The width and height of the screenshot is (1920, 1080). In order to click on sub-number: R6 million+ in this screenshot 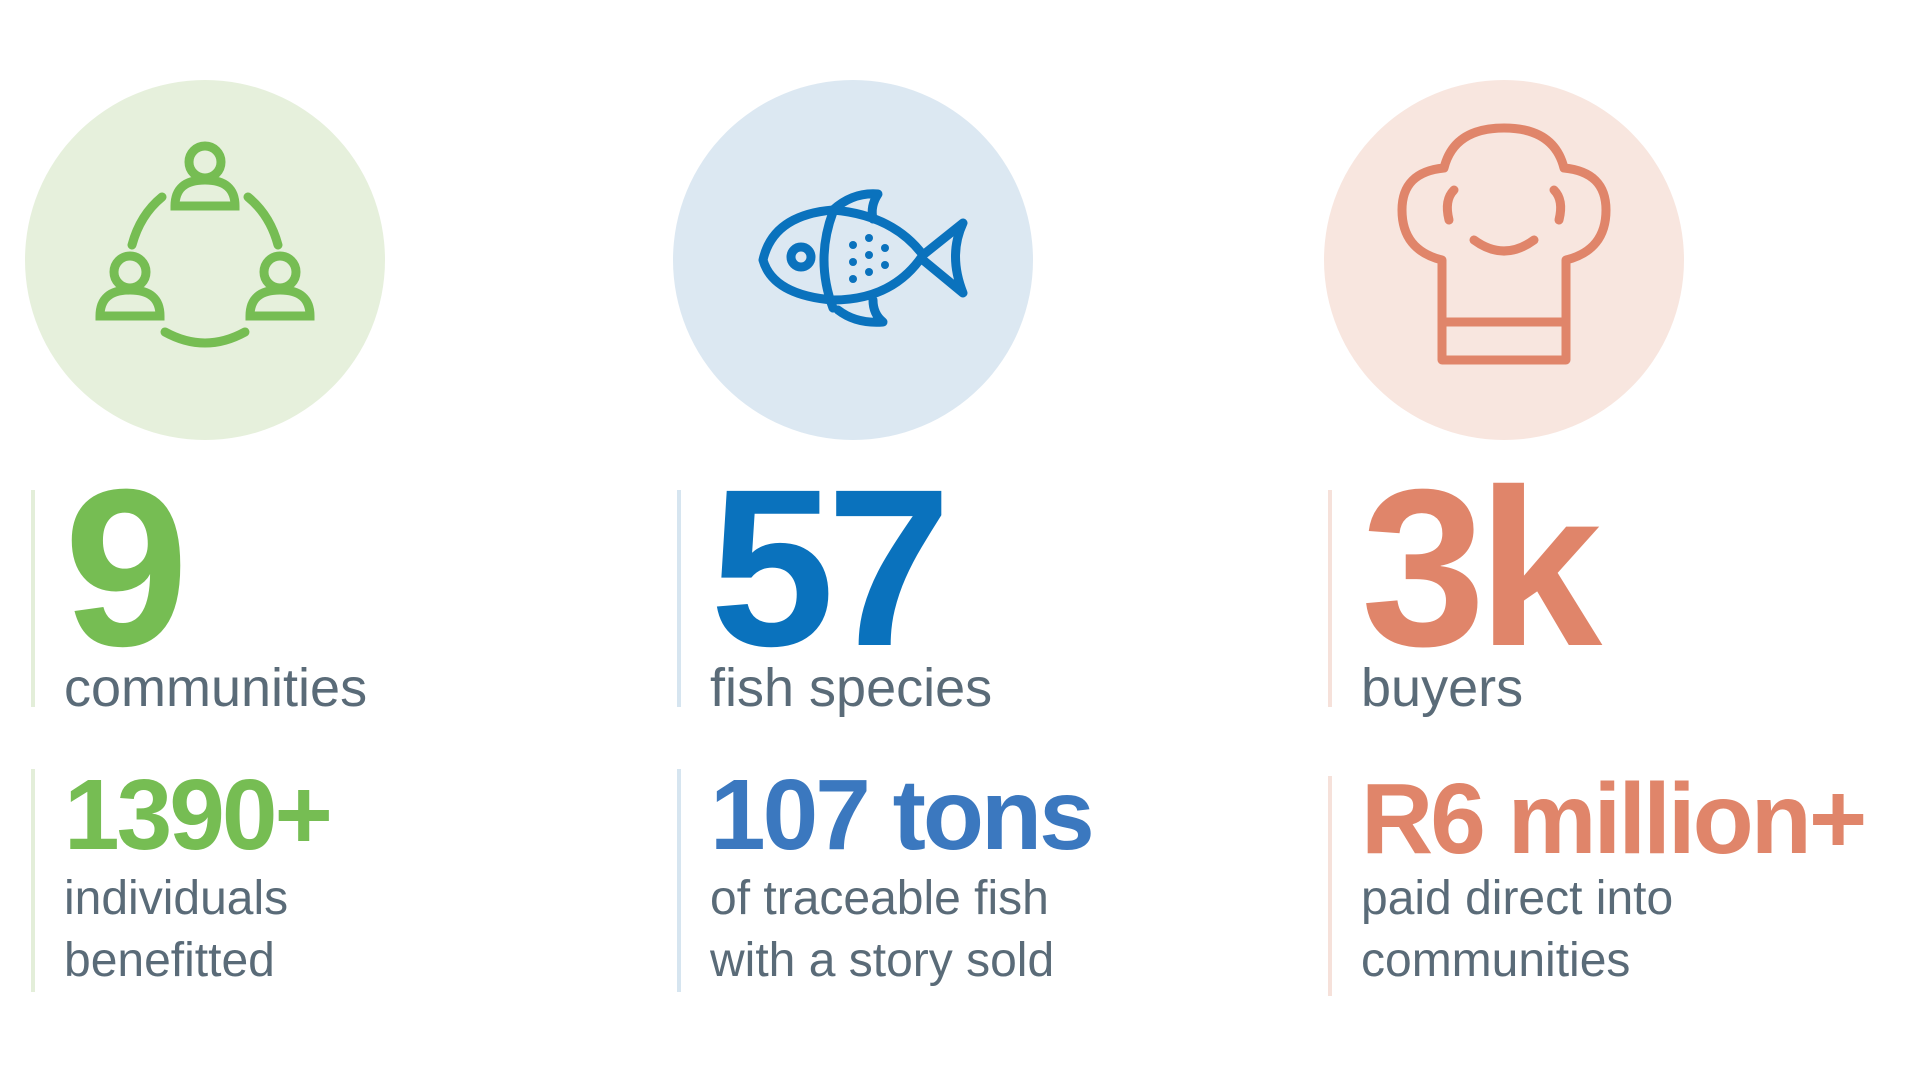, I will do `click(1614, 819)`.